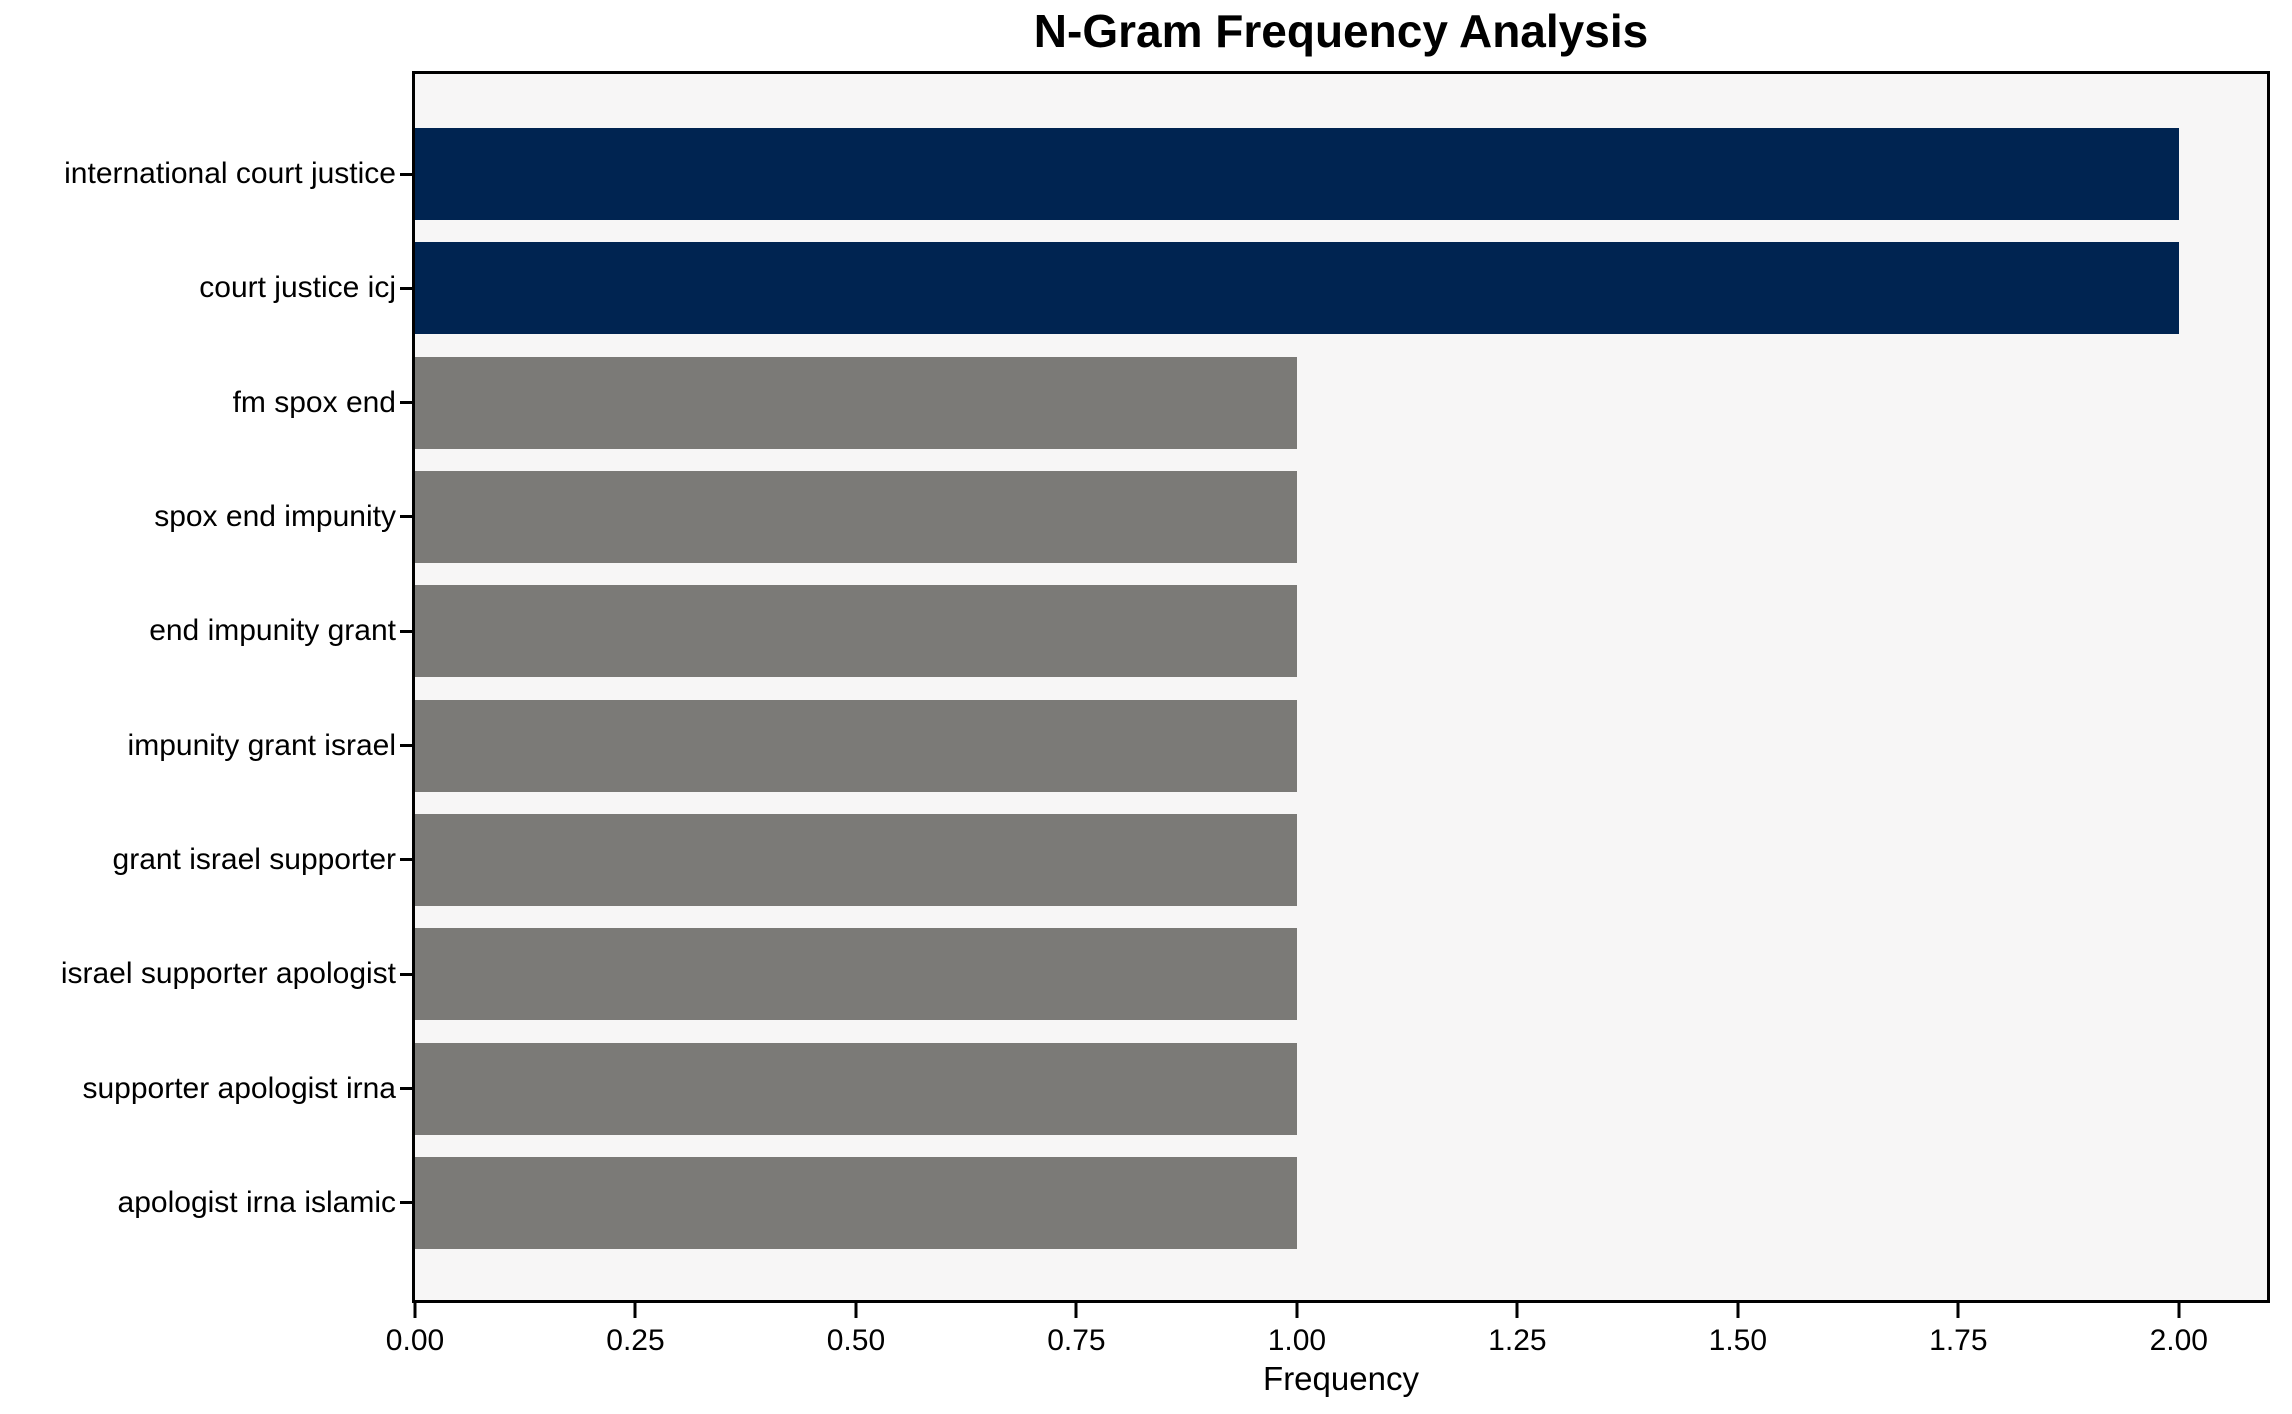  Describe the element at coordinates (856, 516) in the screenshot. I see `bar-spox-end-impunity` at that location.